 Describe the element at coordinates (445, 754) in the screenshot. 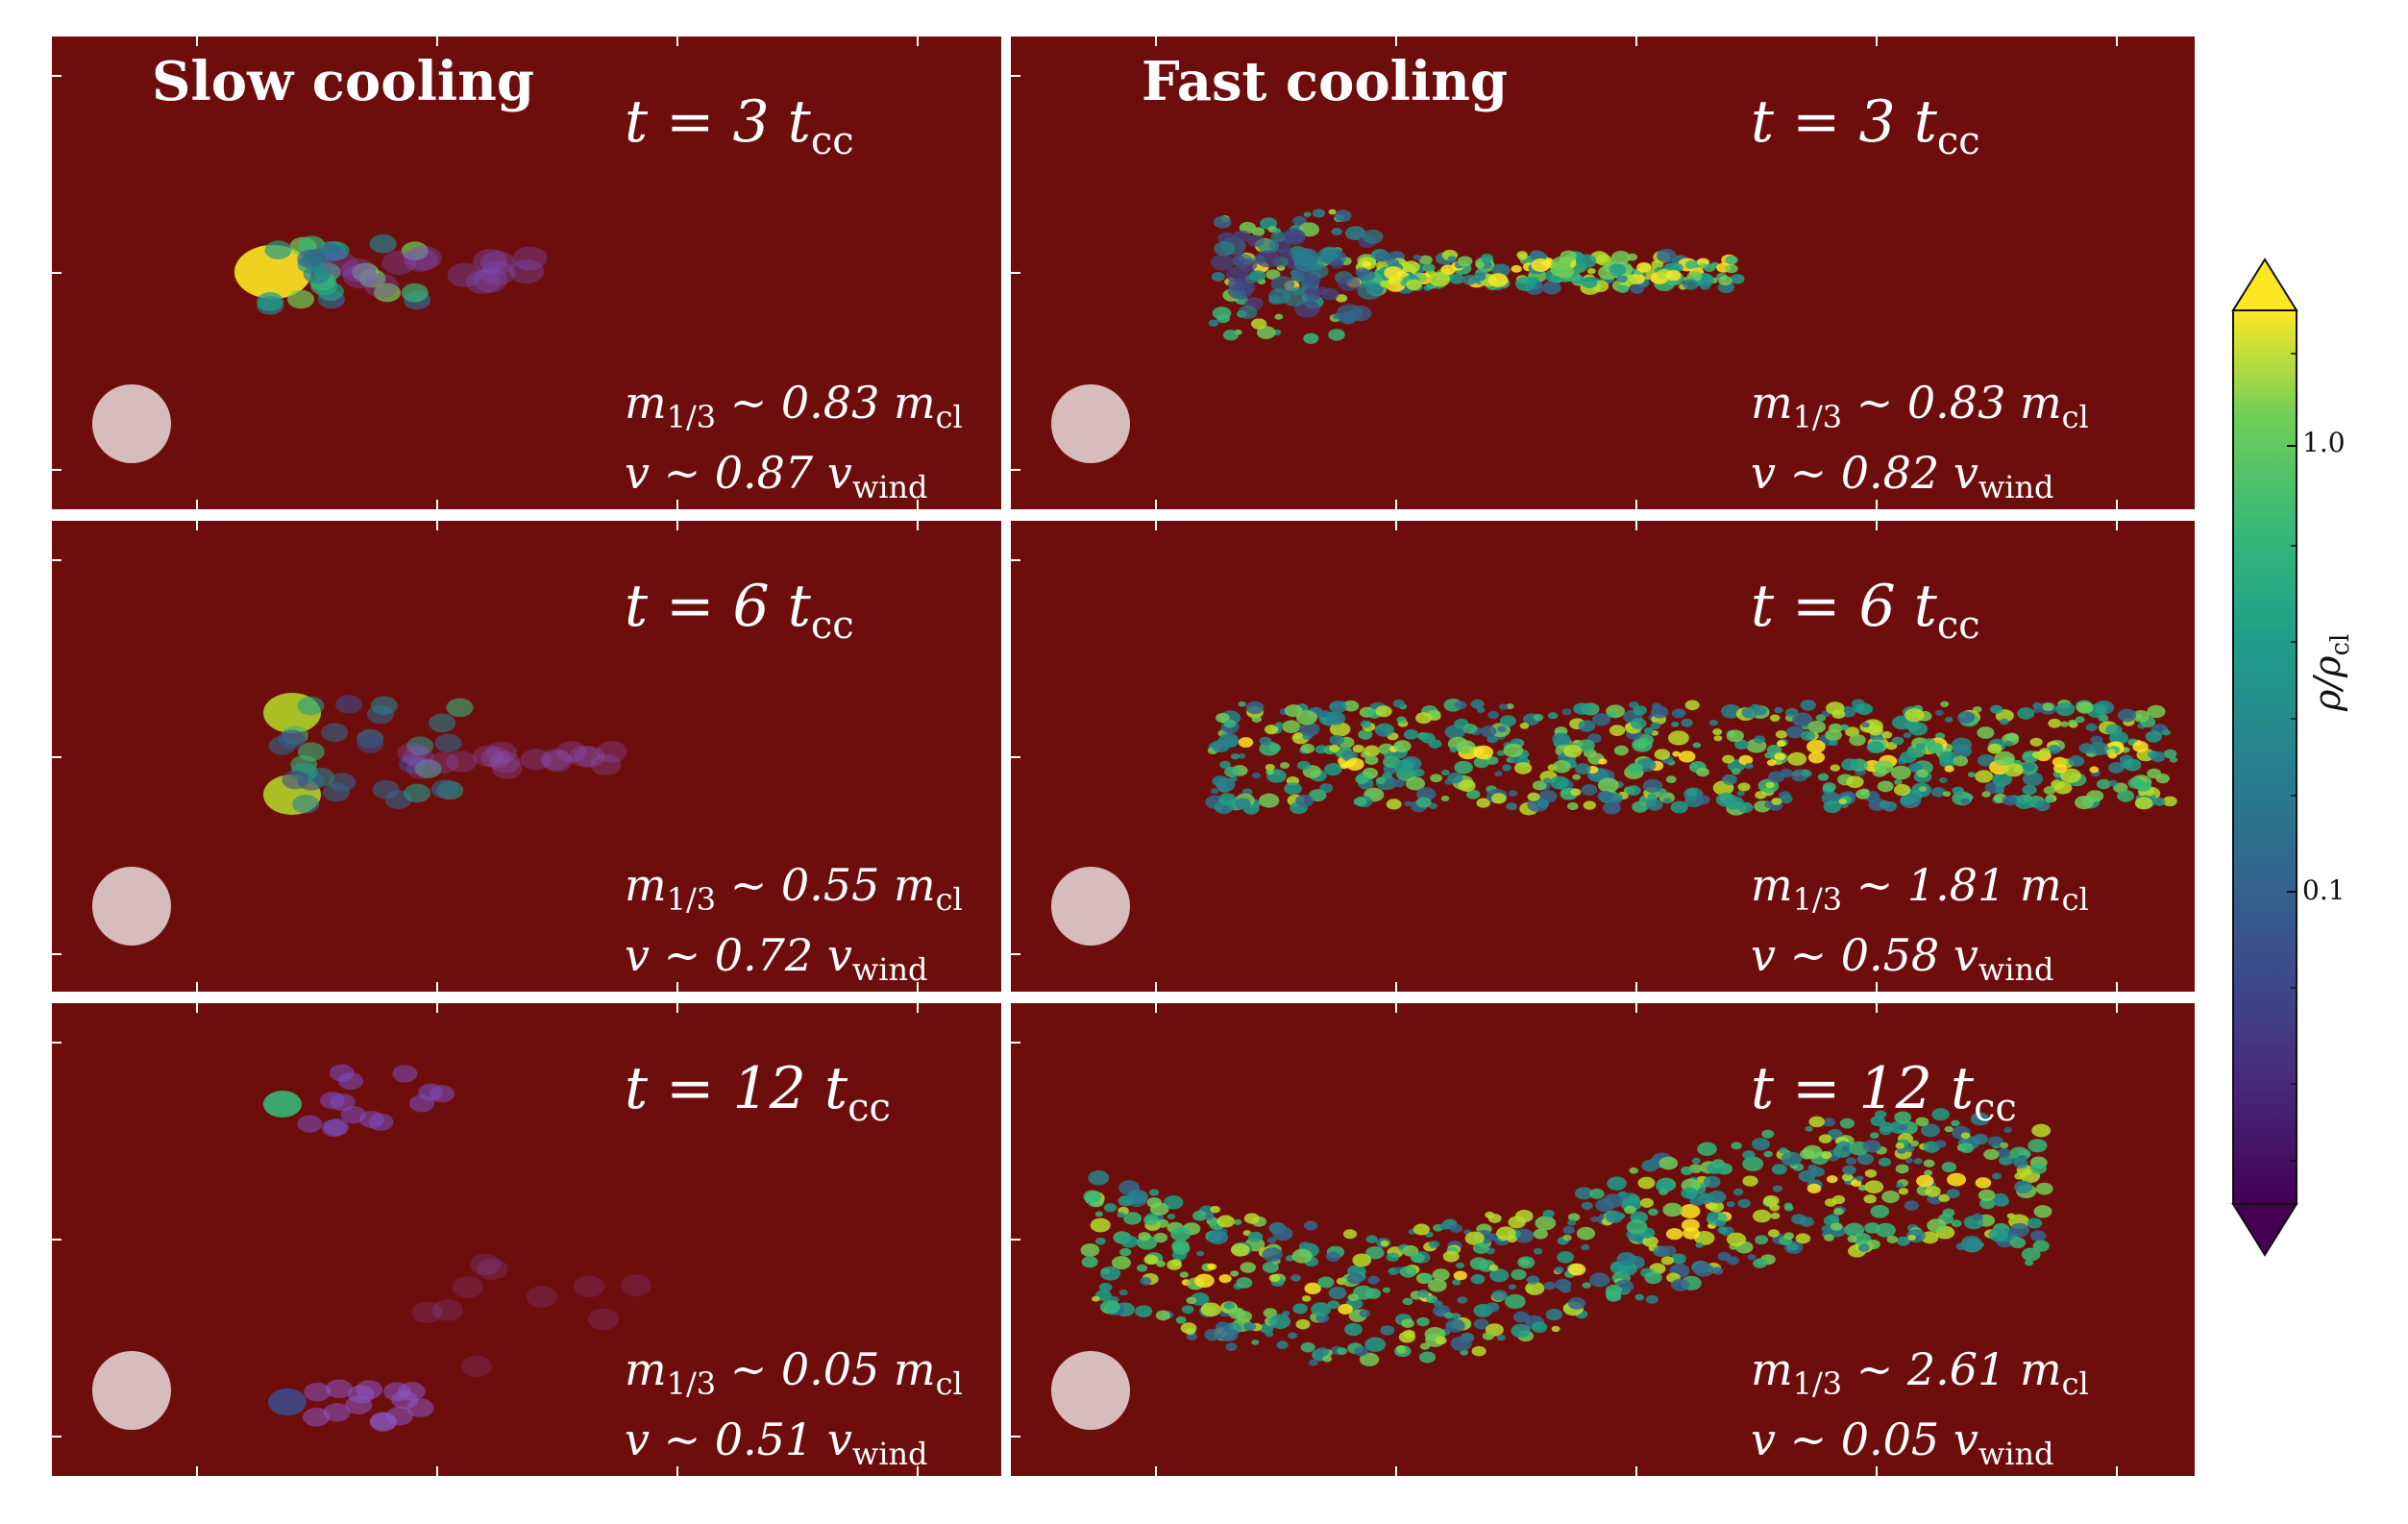

I see `density-map` at that location.